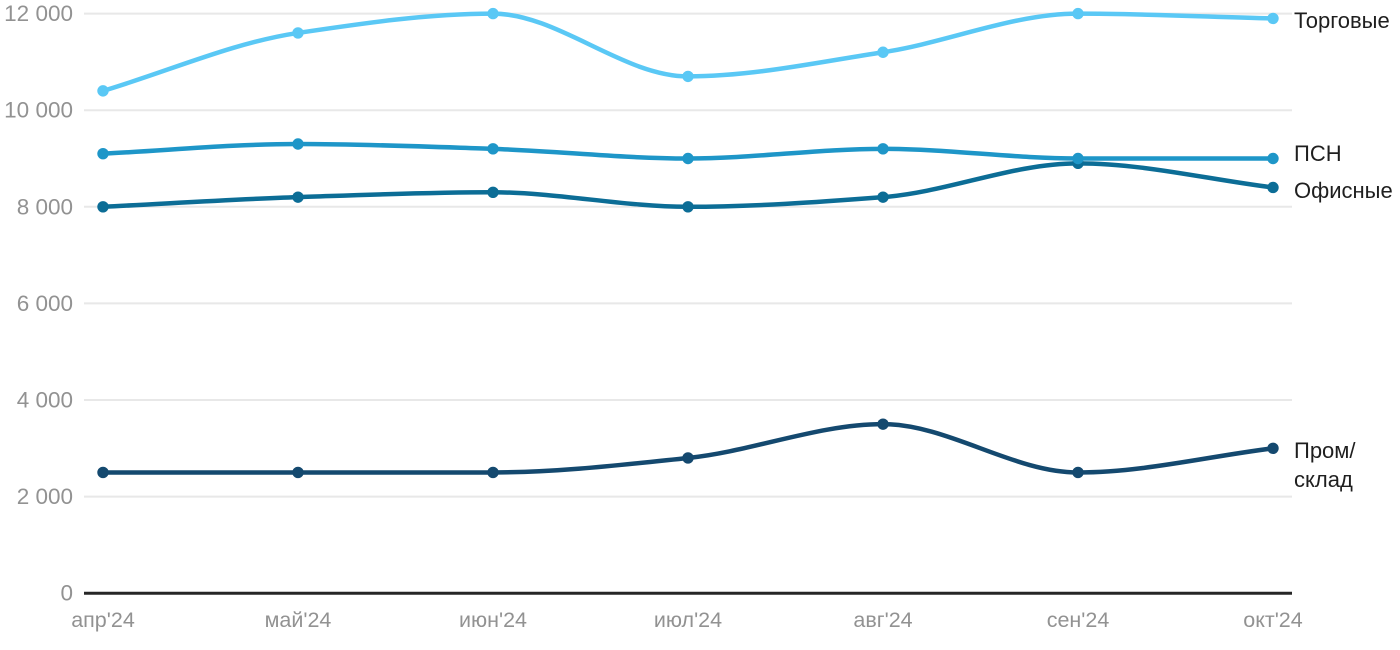 This screenshot has height=650, width=1400. I want to click on y-axis-label: 6 000, so click(45, 303).